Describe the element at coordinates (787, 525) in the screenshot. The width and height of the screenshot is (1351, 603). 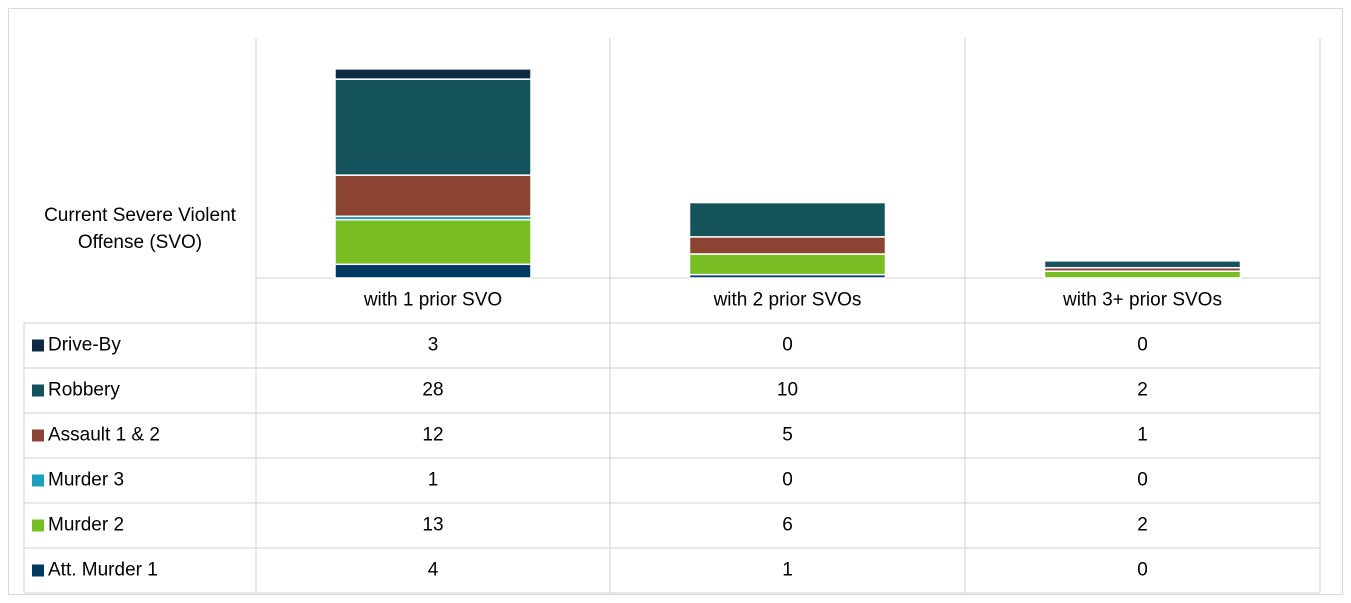
I see `data-table-value: 6` at that location.